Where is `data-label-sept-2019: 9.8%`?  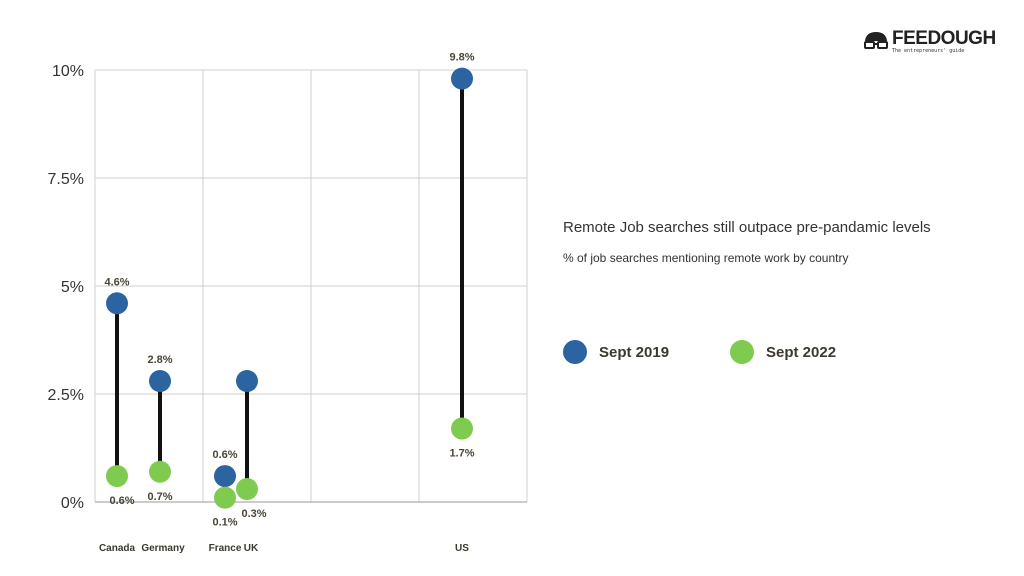
data-label-sept-2019: 9.8% is located at coordinates (461, 58).